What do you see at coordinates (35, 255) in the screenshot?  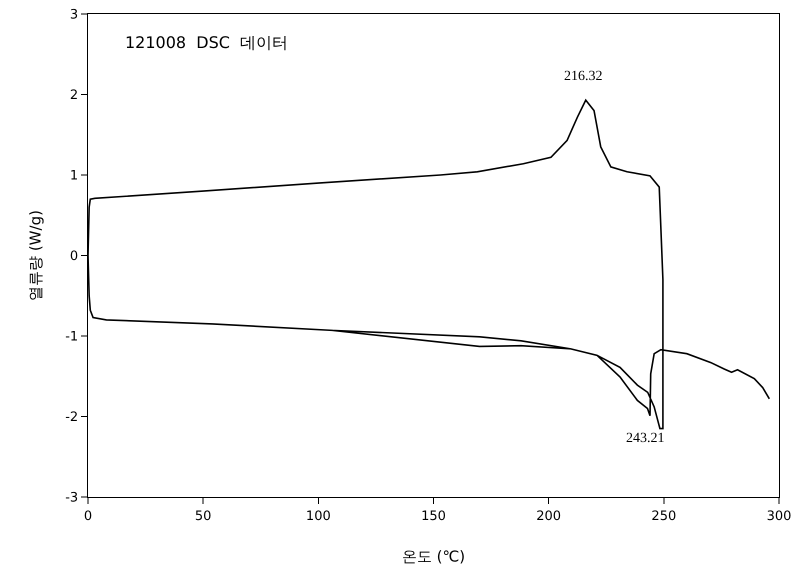 I see `y-axis-title: 열류량 (W/g)` at bounding box center [35, 255].